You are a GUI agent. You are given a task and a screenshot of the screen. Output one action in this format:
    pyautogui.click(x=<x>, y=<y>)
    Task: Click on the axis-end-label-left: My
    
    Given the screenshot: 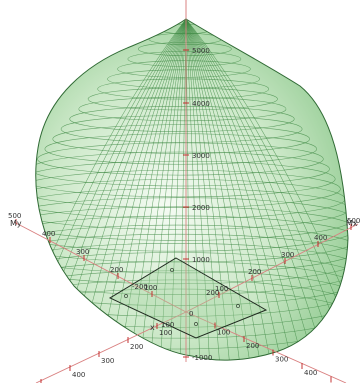 What is the action you would take?
    pyautogui.click(x=16, y=223)
    